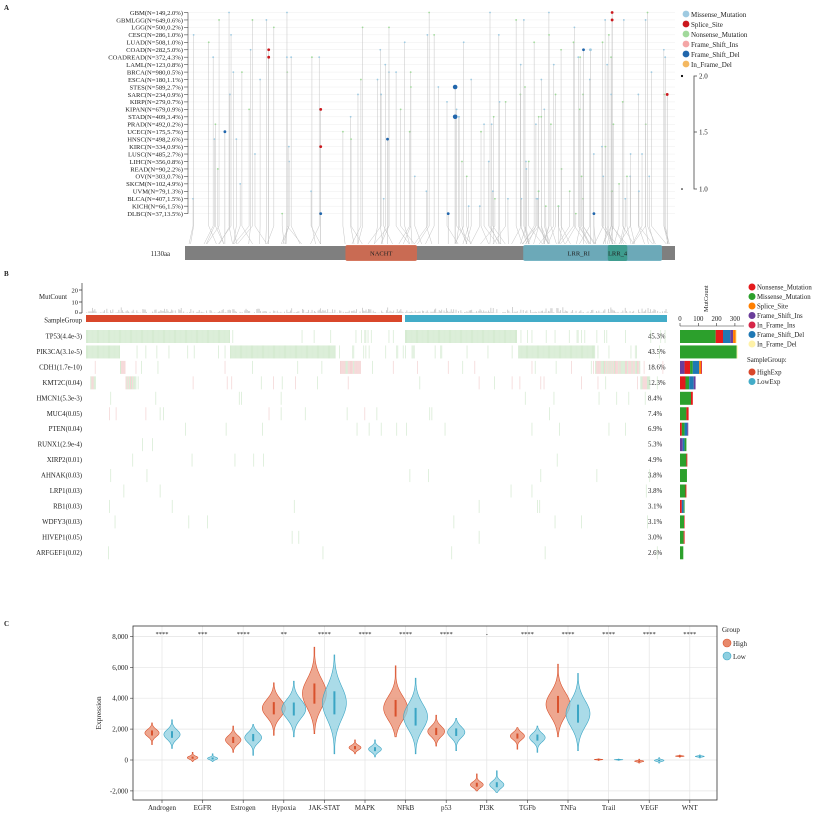 This screenshot has height=817, width=825. I want to click on size-scale-axis, so click(695, 132).